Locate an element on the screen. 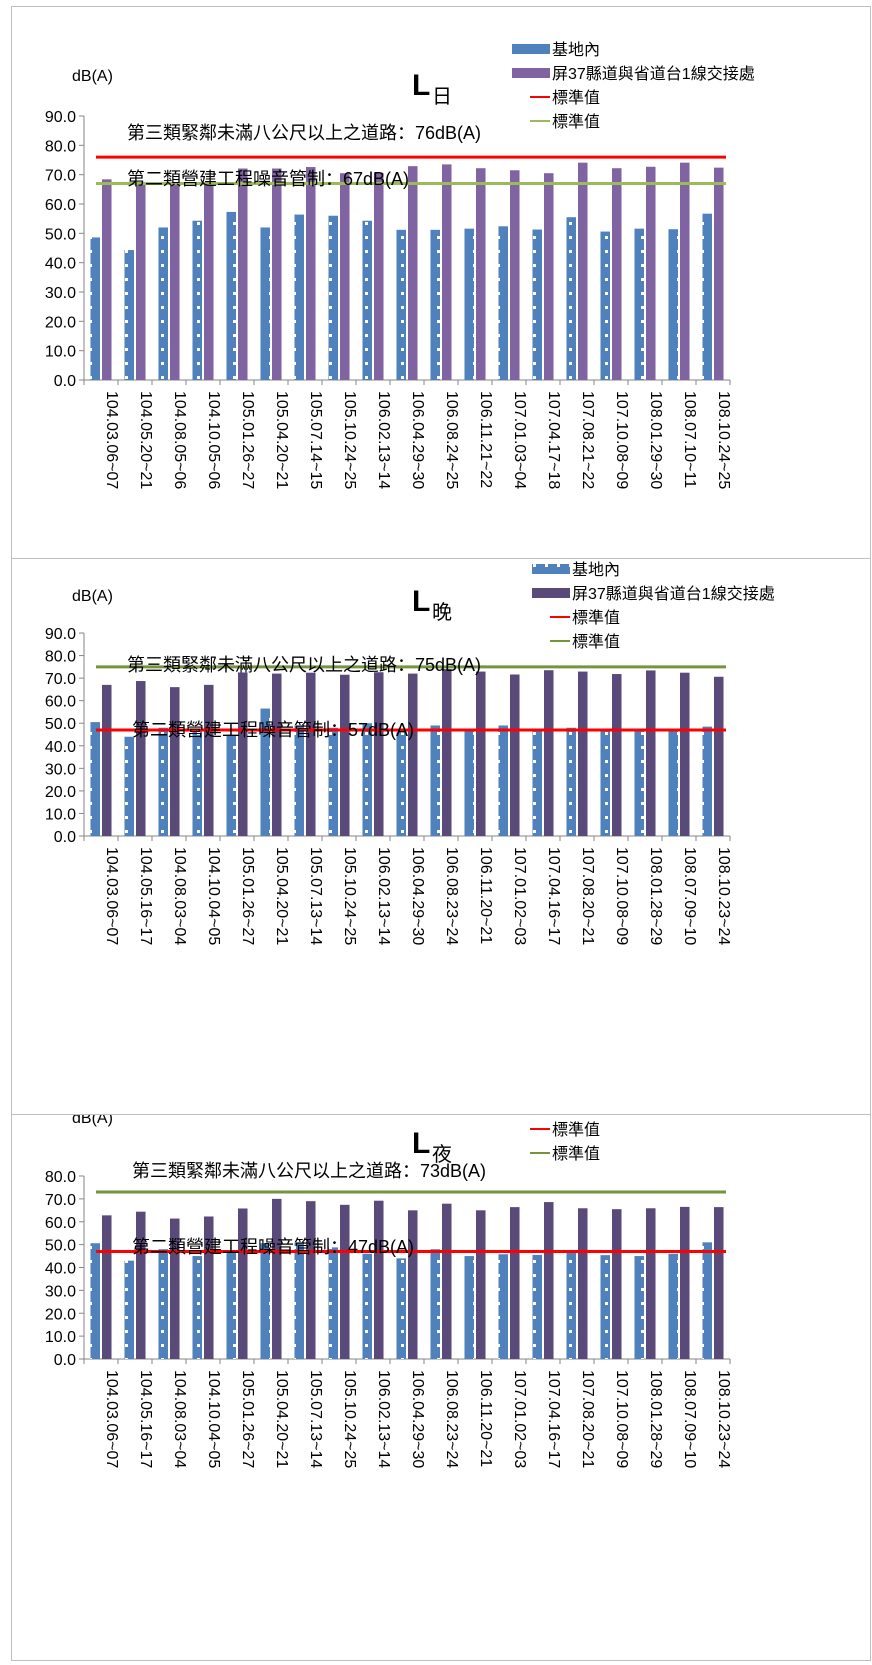 Image resolution: width=872 pixels, height=1665 pixels. y-tick-label: 60.0 is located at coordinates (60, 1223).